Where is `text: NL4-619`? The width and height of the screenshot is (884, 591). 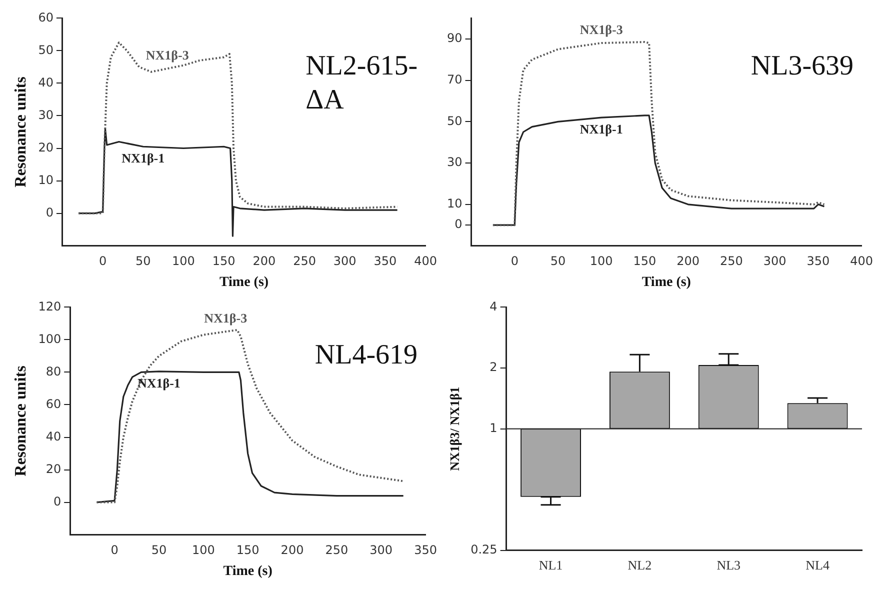
text: NL4-619 is located at coordinates (366, 355).